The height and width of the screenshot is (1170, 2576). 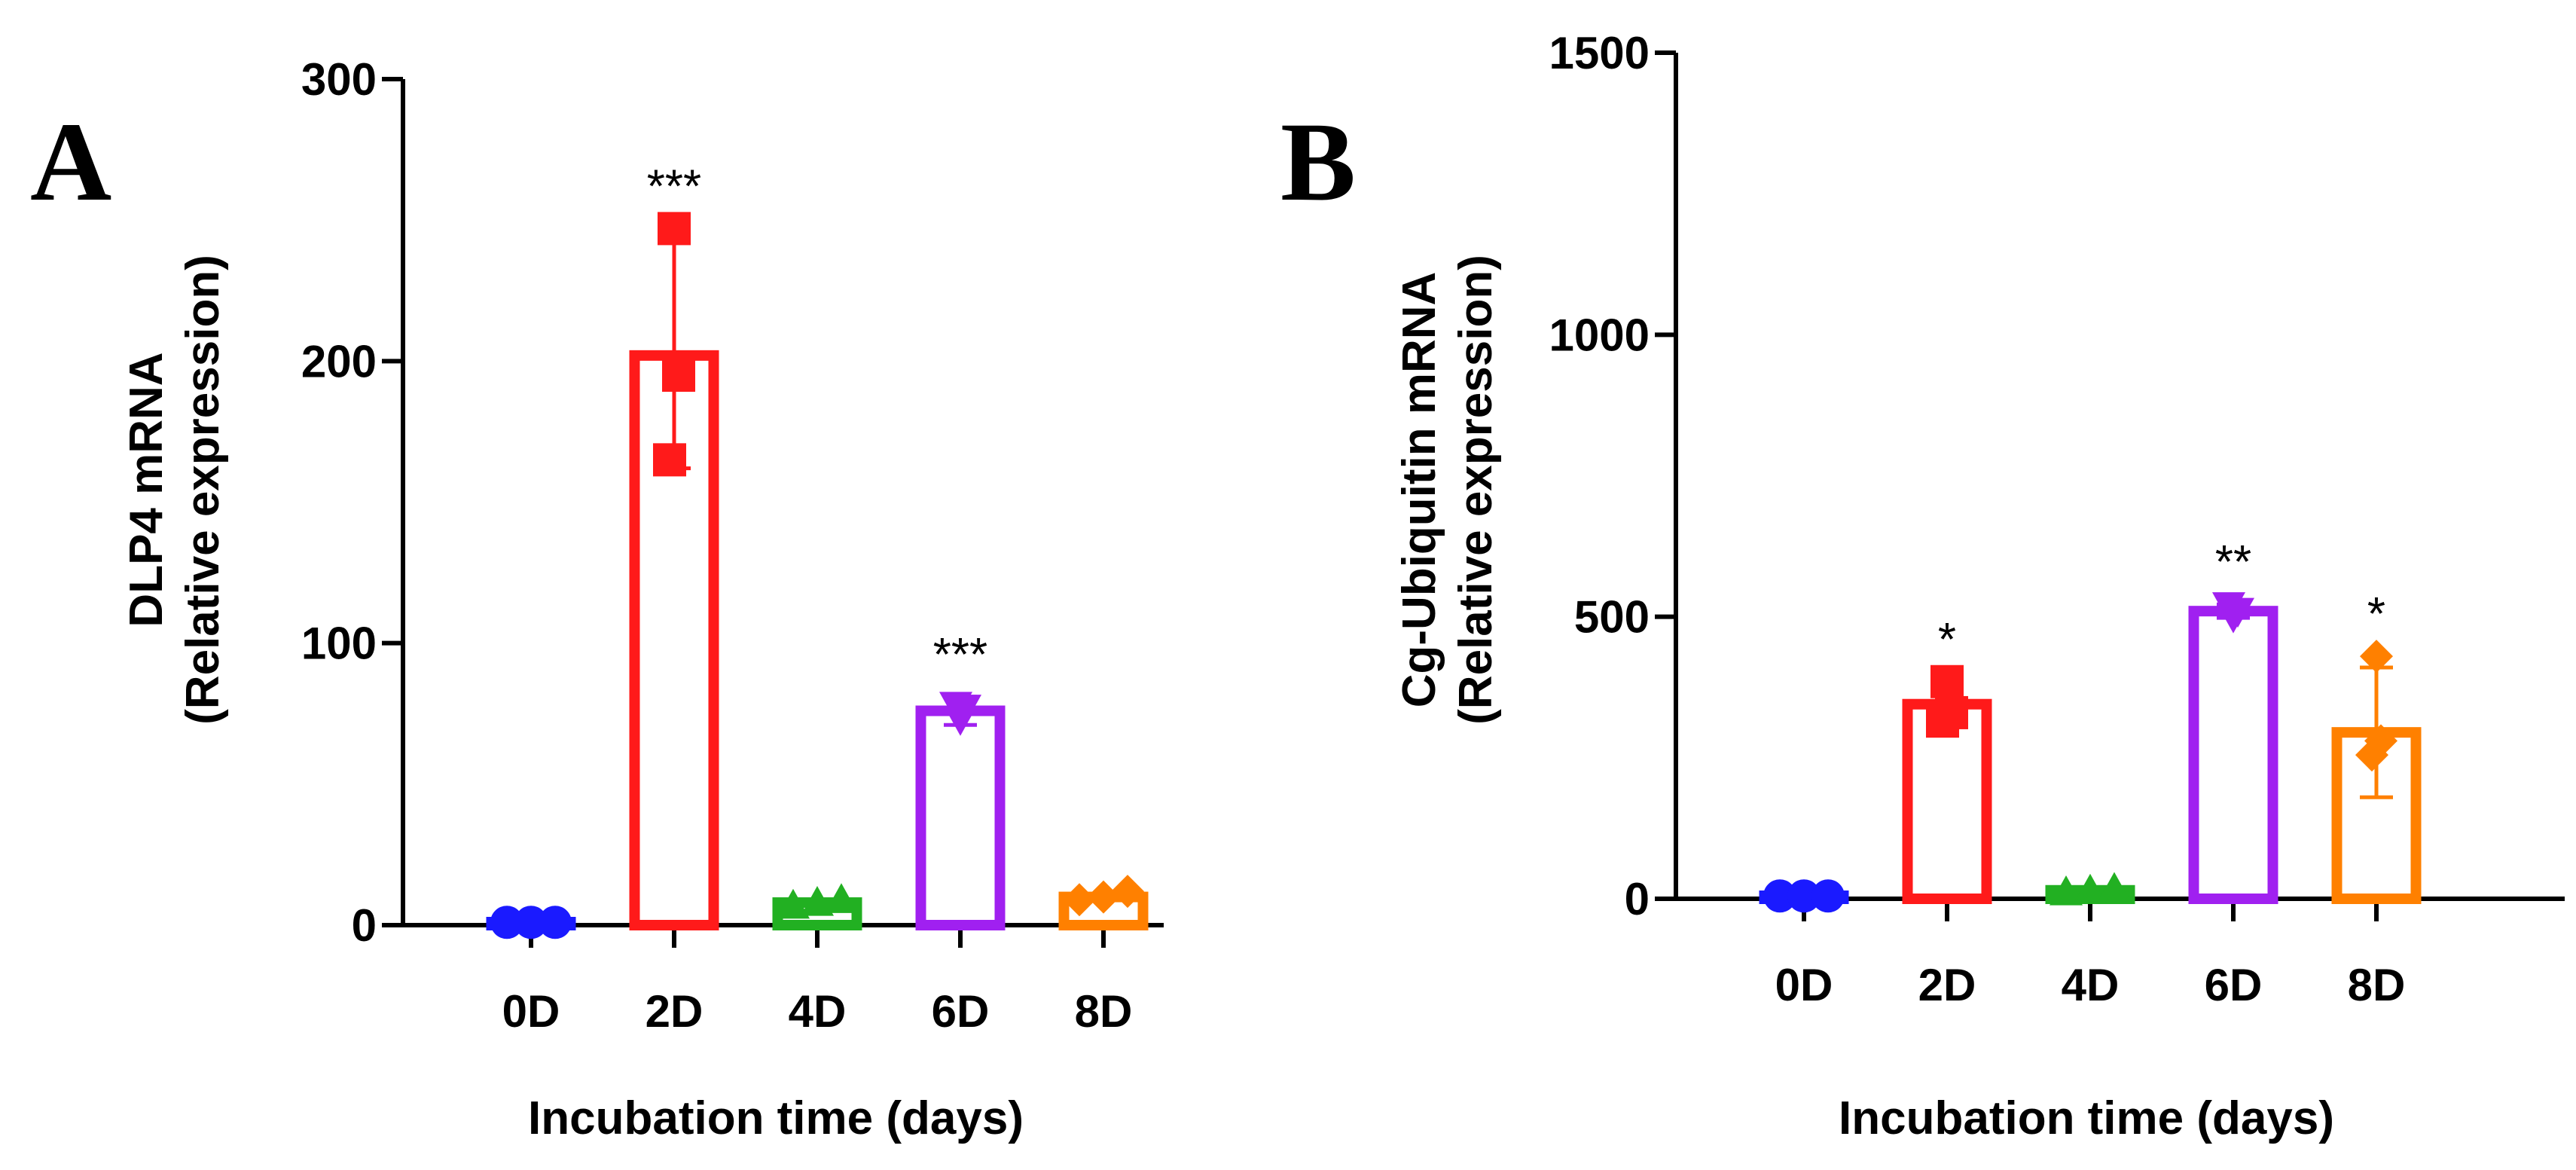 What do you see at coordinates (674, 186) in the screenshot?
I see `panel-a-significance-2D: ***` at bounding box center [674, 186].